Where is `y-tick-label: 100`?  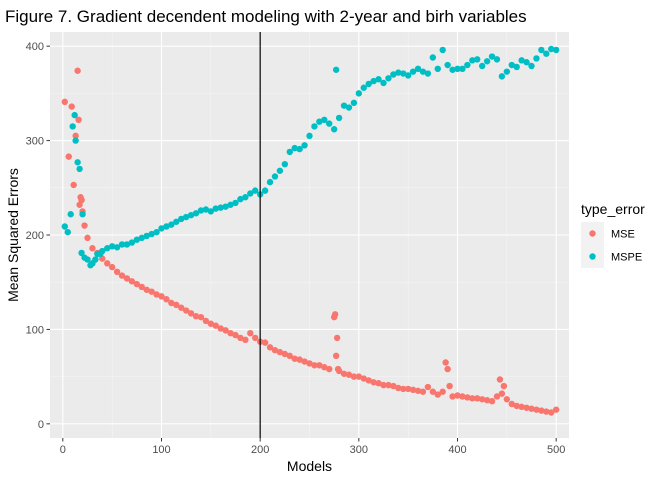
y-tick-label: 100 is located at coordinates (35, 330).